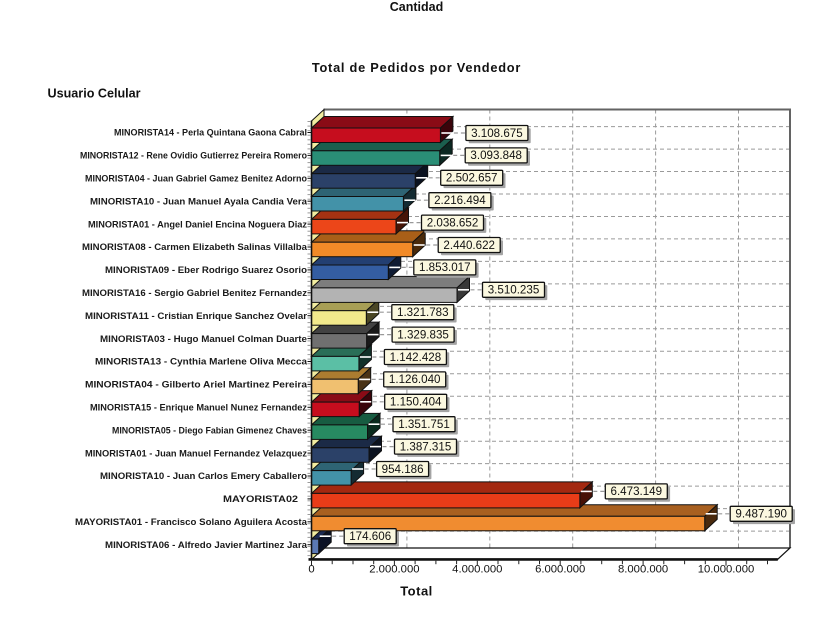  What do you see at coordinates (415, 379) in the screenshot?
I see `svg-text: 1.126.040` at bounding box center [415, 379].